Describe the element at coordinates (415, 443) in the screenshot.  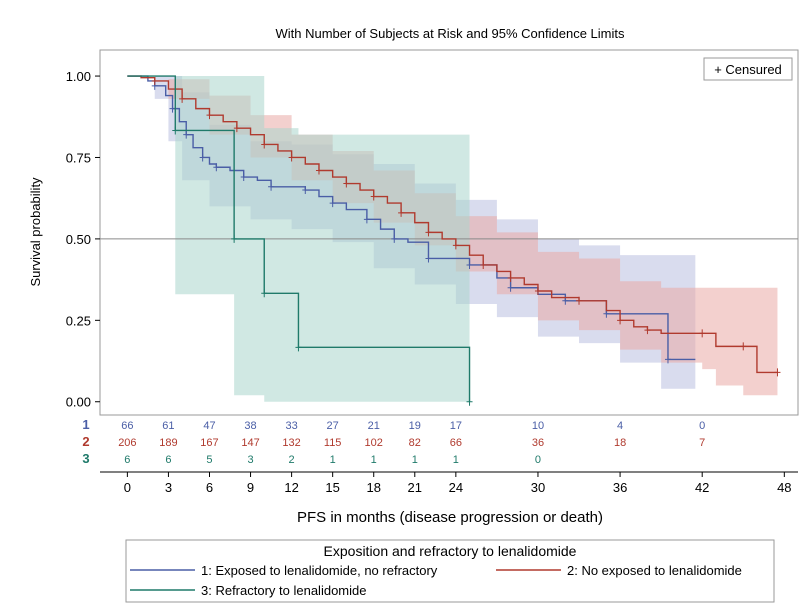
I see `at-risk-count: 82` at that location.